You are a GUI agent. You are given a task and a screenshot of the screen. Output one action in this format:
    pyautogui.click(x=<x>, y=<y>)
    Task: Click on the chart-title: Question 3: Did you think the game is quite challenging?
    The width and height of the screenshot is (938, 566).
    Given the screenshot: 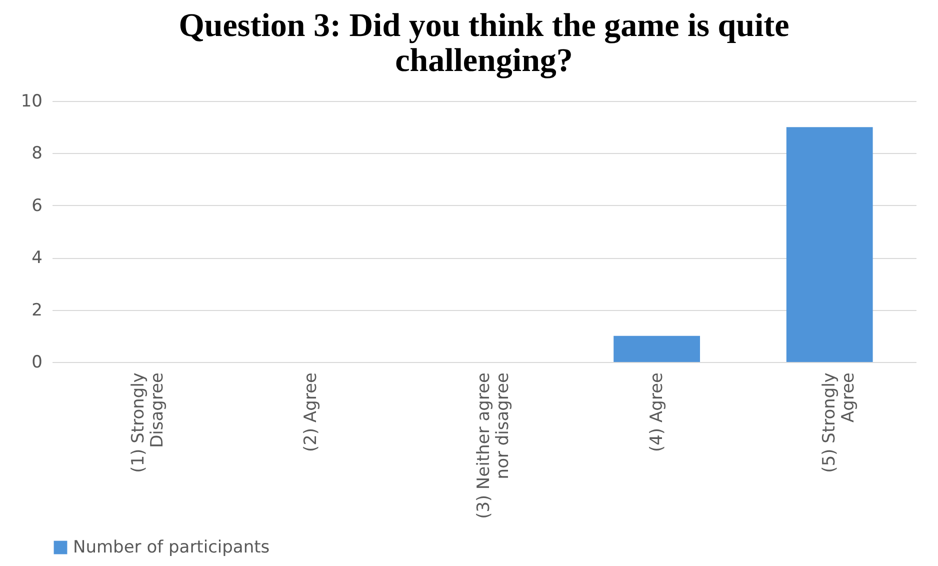 What is the action you would take?
    pyautogui.click(x=484, y=43)
    